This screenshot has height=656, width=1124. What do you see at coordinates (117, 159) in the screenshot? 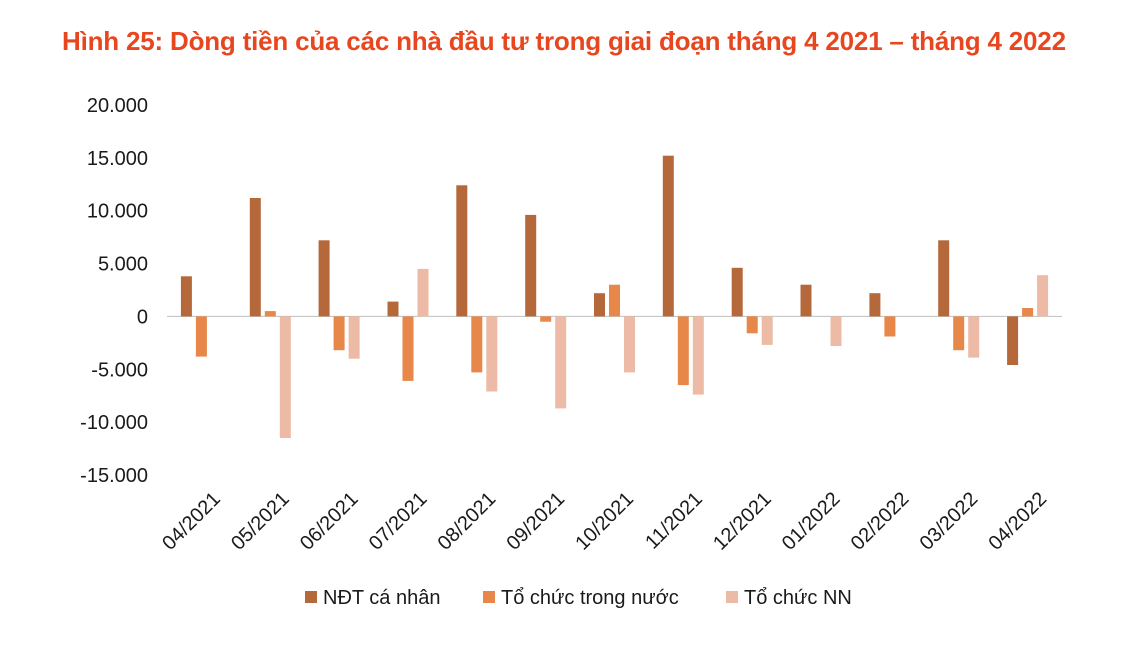
I see `y-tick-label: 15.000` at bounding box center [117, 159].